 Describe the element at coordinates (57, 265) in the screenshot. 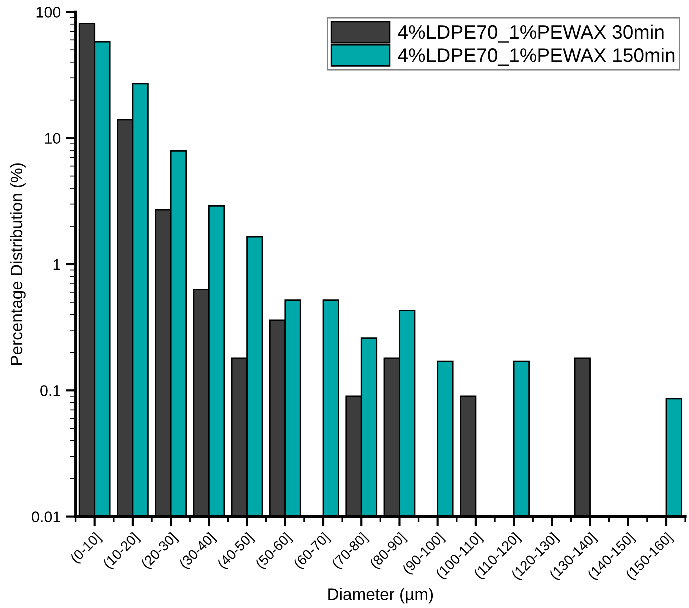

I see `y-tick-label: 1` at that location.